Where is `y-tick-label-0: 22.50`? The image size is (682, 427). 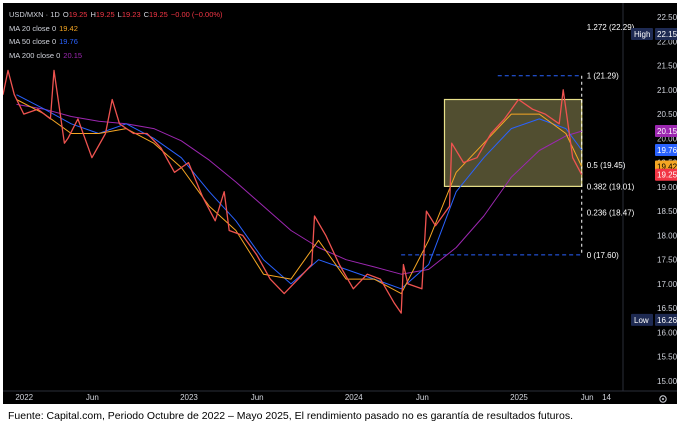
y-tick-label-0: 22.50 is located at coordinates (667, 17).